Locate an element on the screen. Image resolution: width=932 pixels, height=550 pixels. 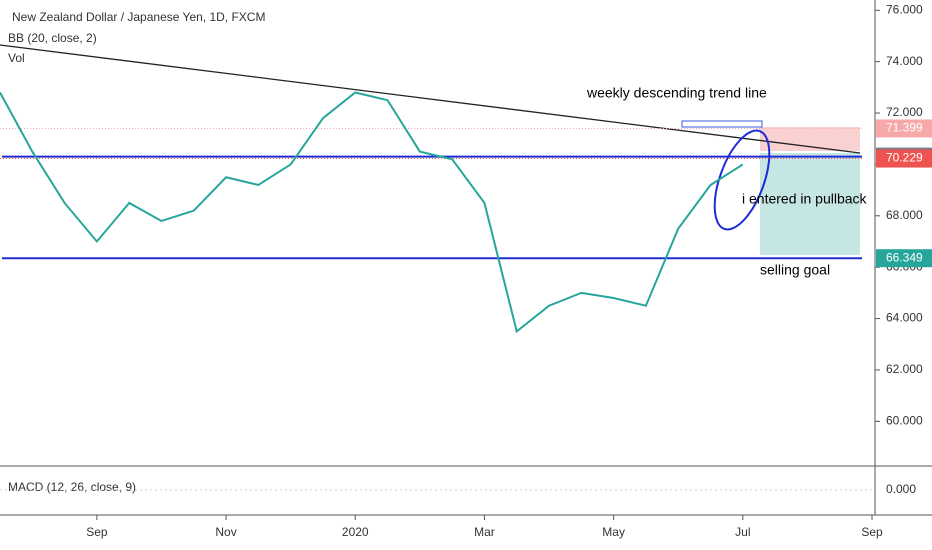
y-tick-label: 64.000 is located at coordinates (904, 318).